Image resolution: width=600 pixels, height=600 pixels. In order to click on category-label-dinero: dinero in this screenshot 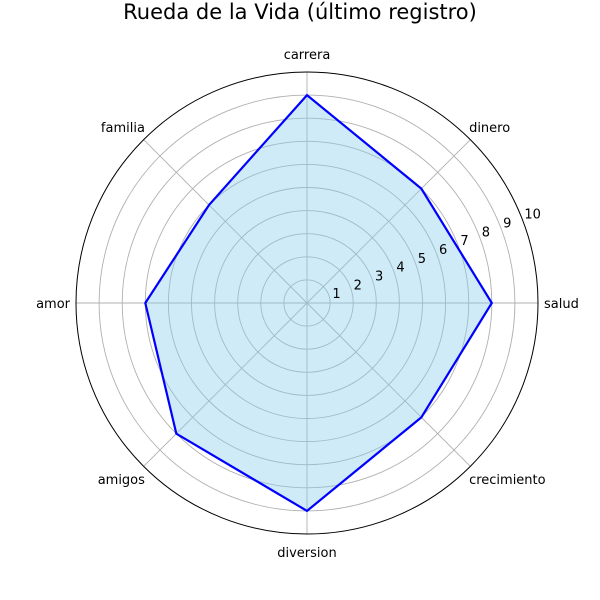, I will do `click(489, 128)`.